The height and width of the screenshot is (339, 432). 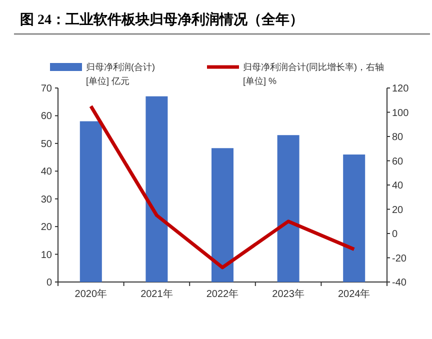 What do you see at coordinates (288, 294) in the screenshot?
I see `x-tick-label: 2023年` at bounding box center [288, 294].